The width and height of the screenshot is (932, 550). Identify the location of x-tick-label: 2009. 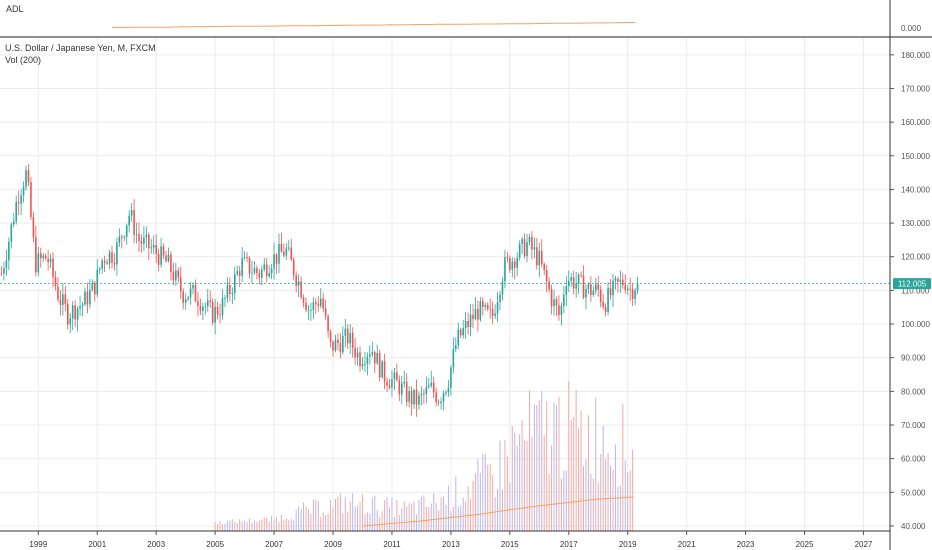
(333, 544).